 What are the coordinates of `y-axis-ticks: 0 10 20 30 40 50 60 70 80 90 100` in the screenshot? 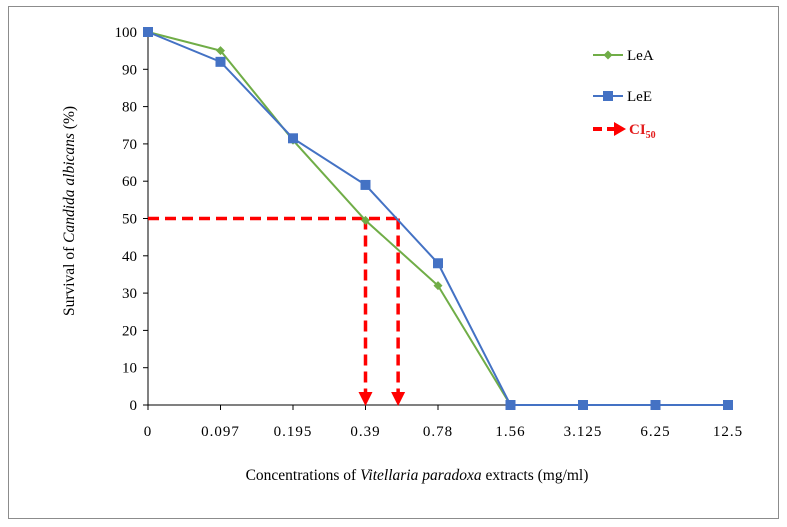 It's located at (131, 219).